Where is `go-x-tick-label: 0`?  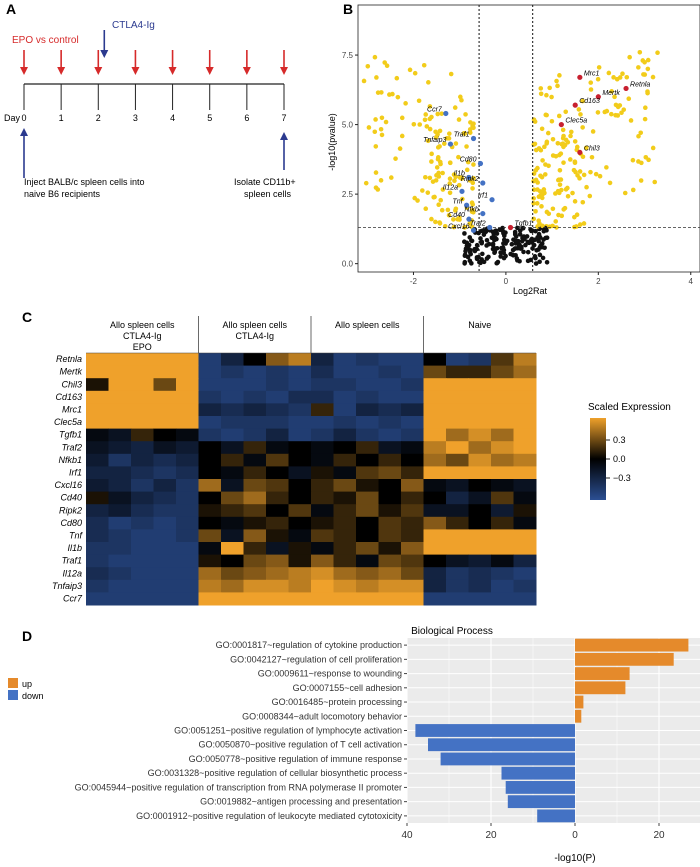
go-x-tick-label: 0 is located at coordinates (575, 835).